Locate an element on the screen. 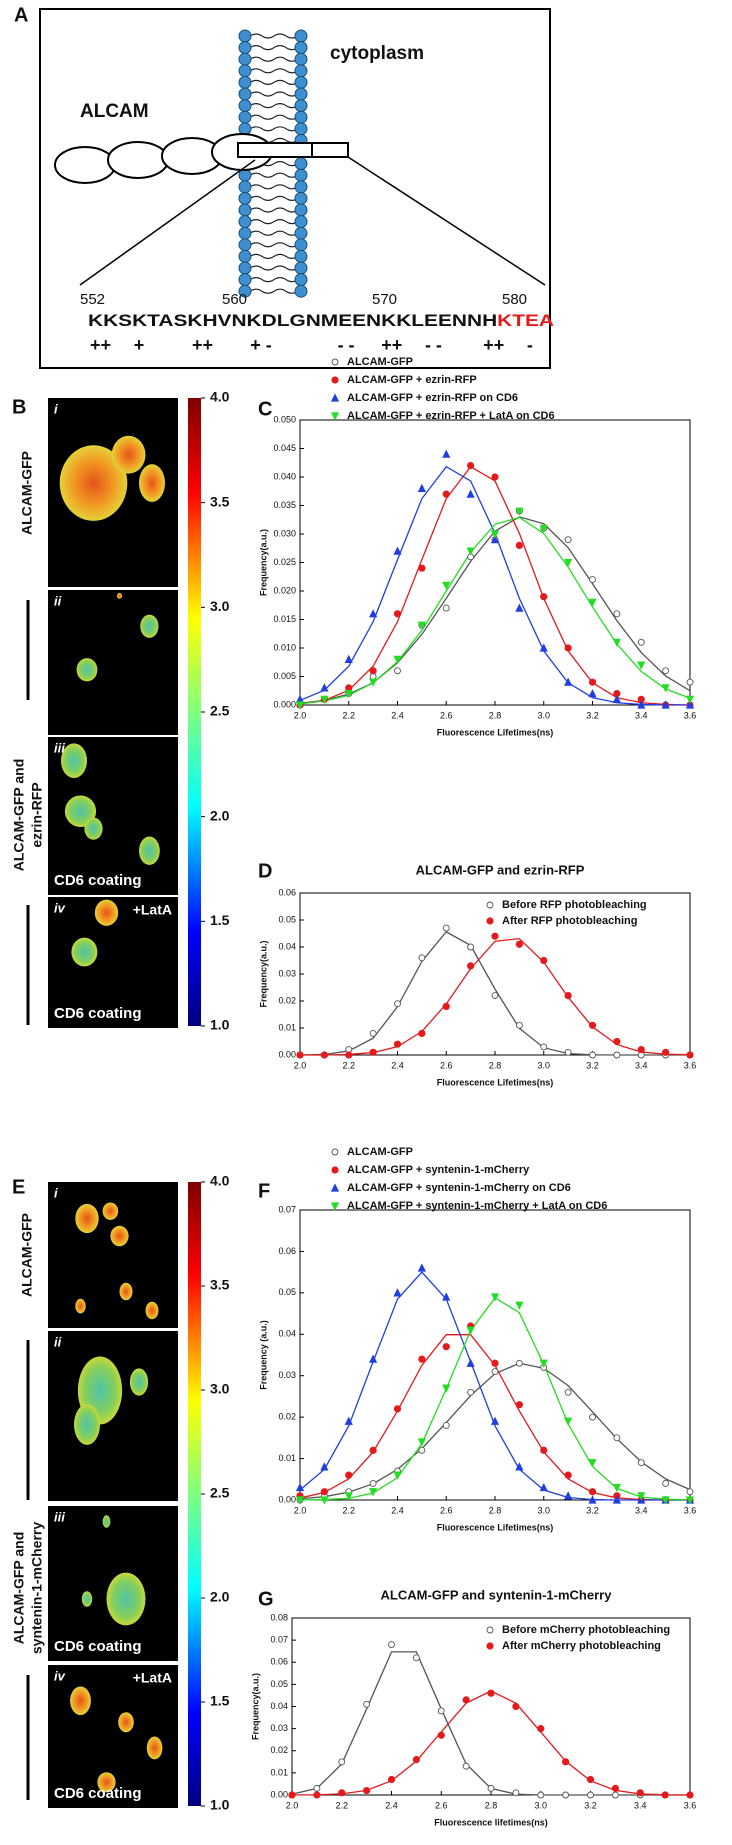 The image size is (732, 1845). legend-label: ALCAM-GFP + syntenin-1-mCherry is located at coordinates (438, 1170).